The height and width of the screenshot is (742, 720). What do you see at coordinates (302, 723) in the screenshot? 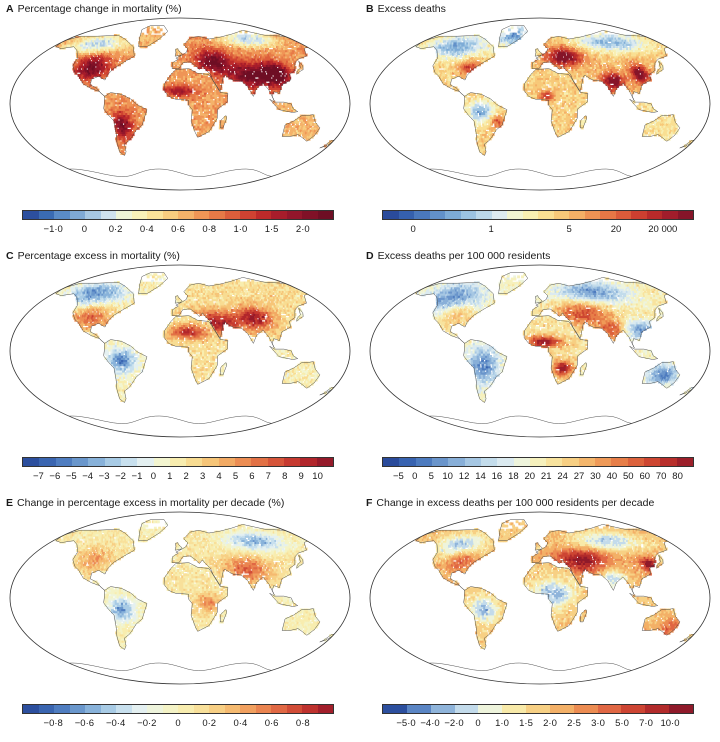
I see `colorbar-tick-label: 0·8` at bounding box center [302, 723].